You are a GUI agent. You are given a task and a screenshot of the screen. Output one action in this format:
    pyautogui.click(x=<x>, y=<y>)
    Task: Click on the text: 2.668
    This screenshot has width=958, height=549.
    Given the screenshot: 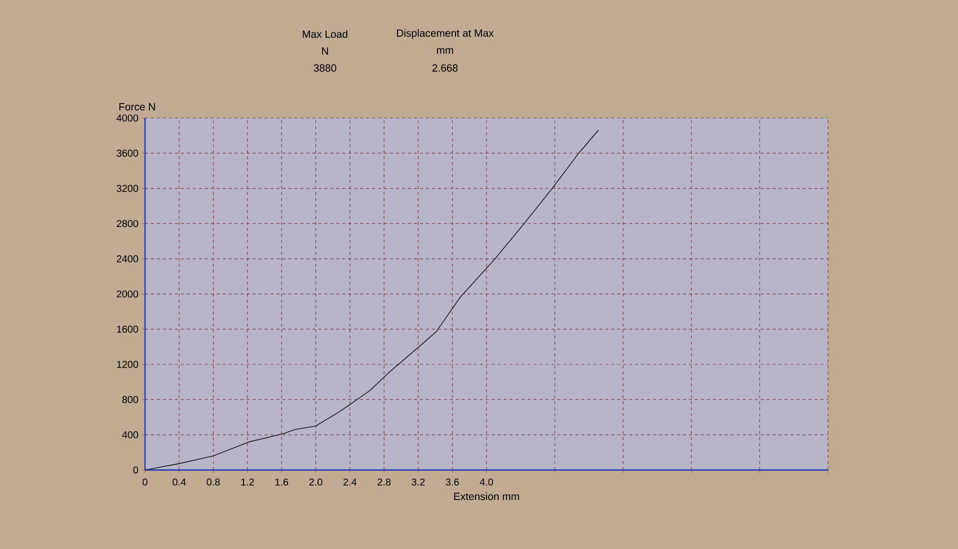 What is the action you would take?
    pyautogui.click(x=445, y=68)
    